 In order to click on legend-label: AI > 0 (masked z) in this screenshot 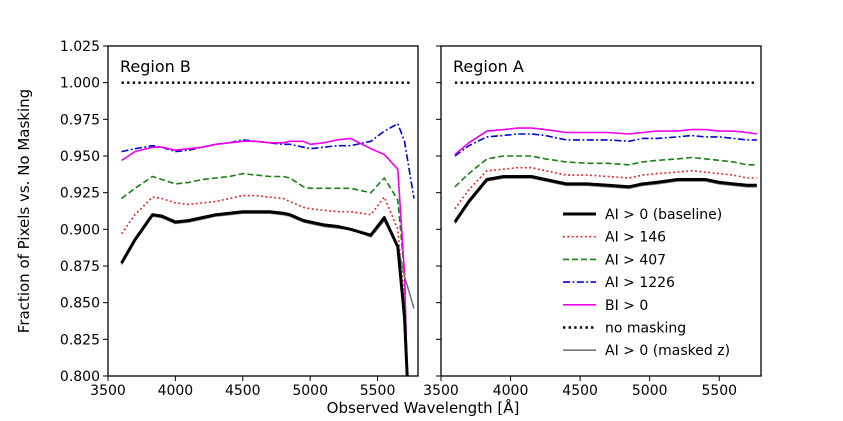, I will do `click(667, 351)`.